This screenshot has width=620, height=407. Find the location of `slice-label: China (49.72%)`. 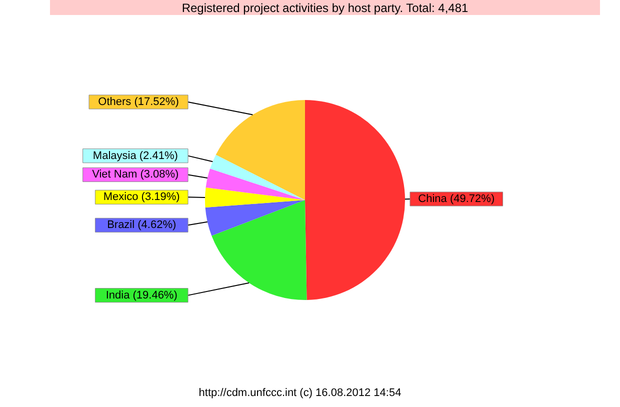

slice-label: China (49.72%) is located at coordinates (456, 198).